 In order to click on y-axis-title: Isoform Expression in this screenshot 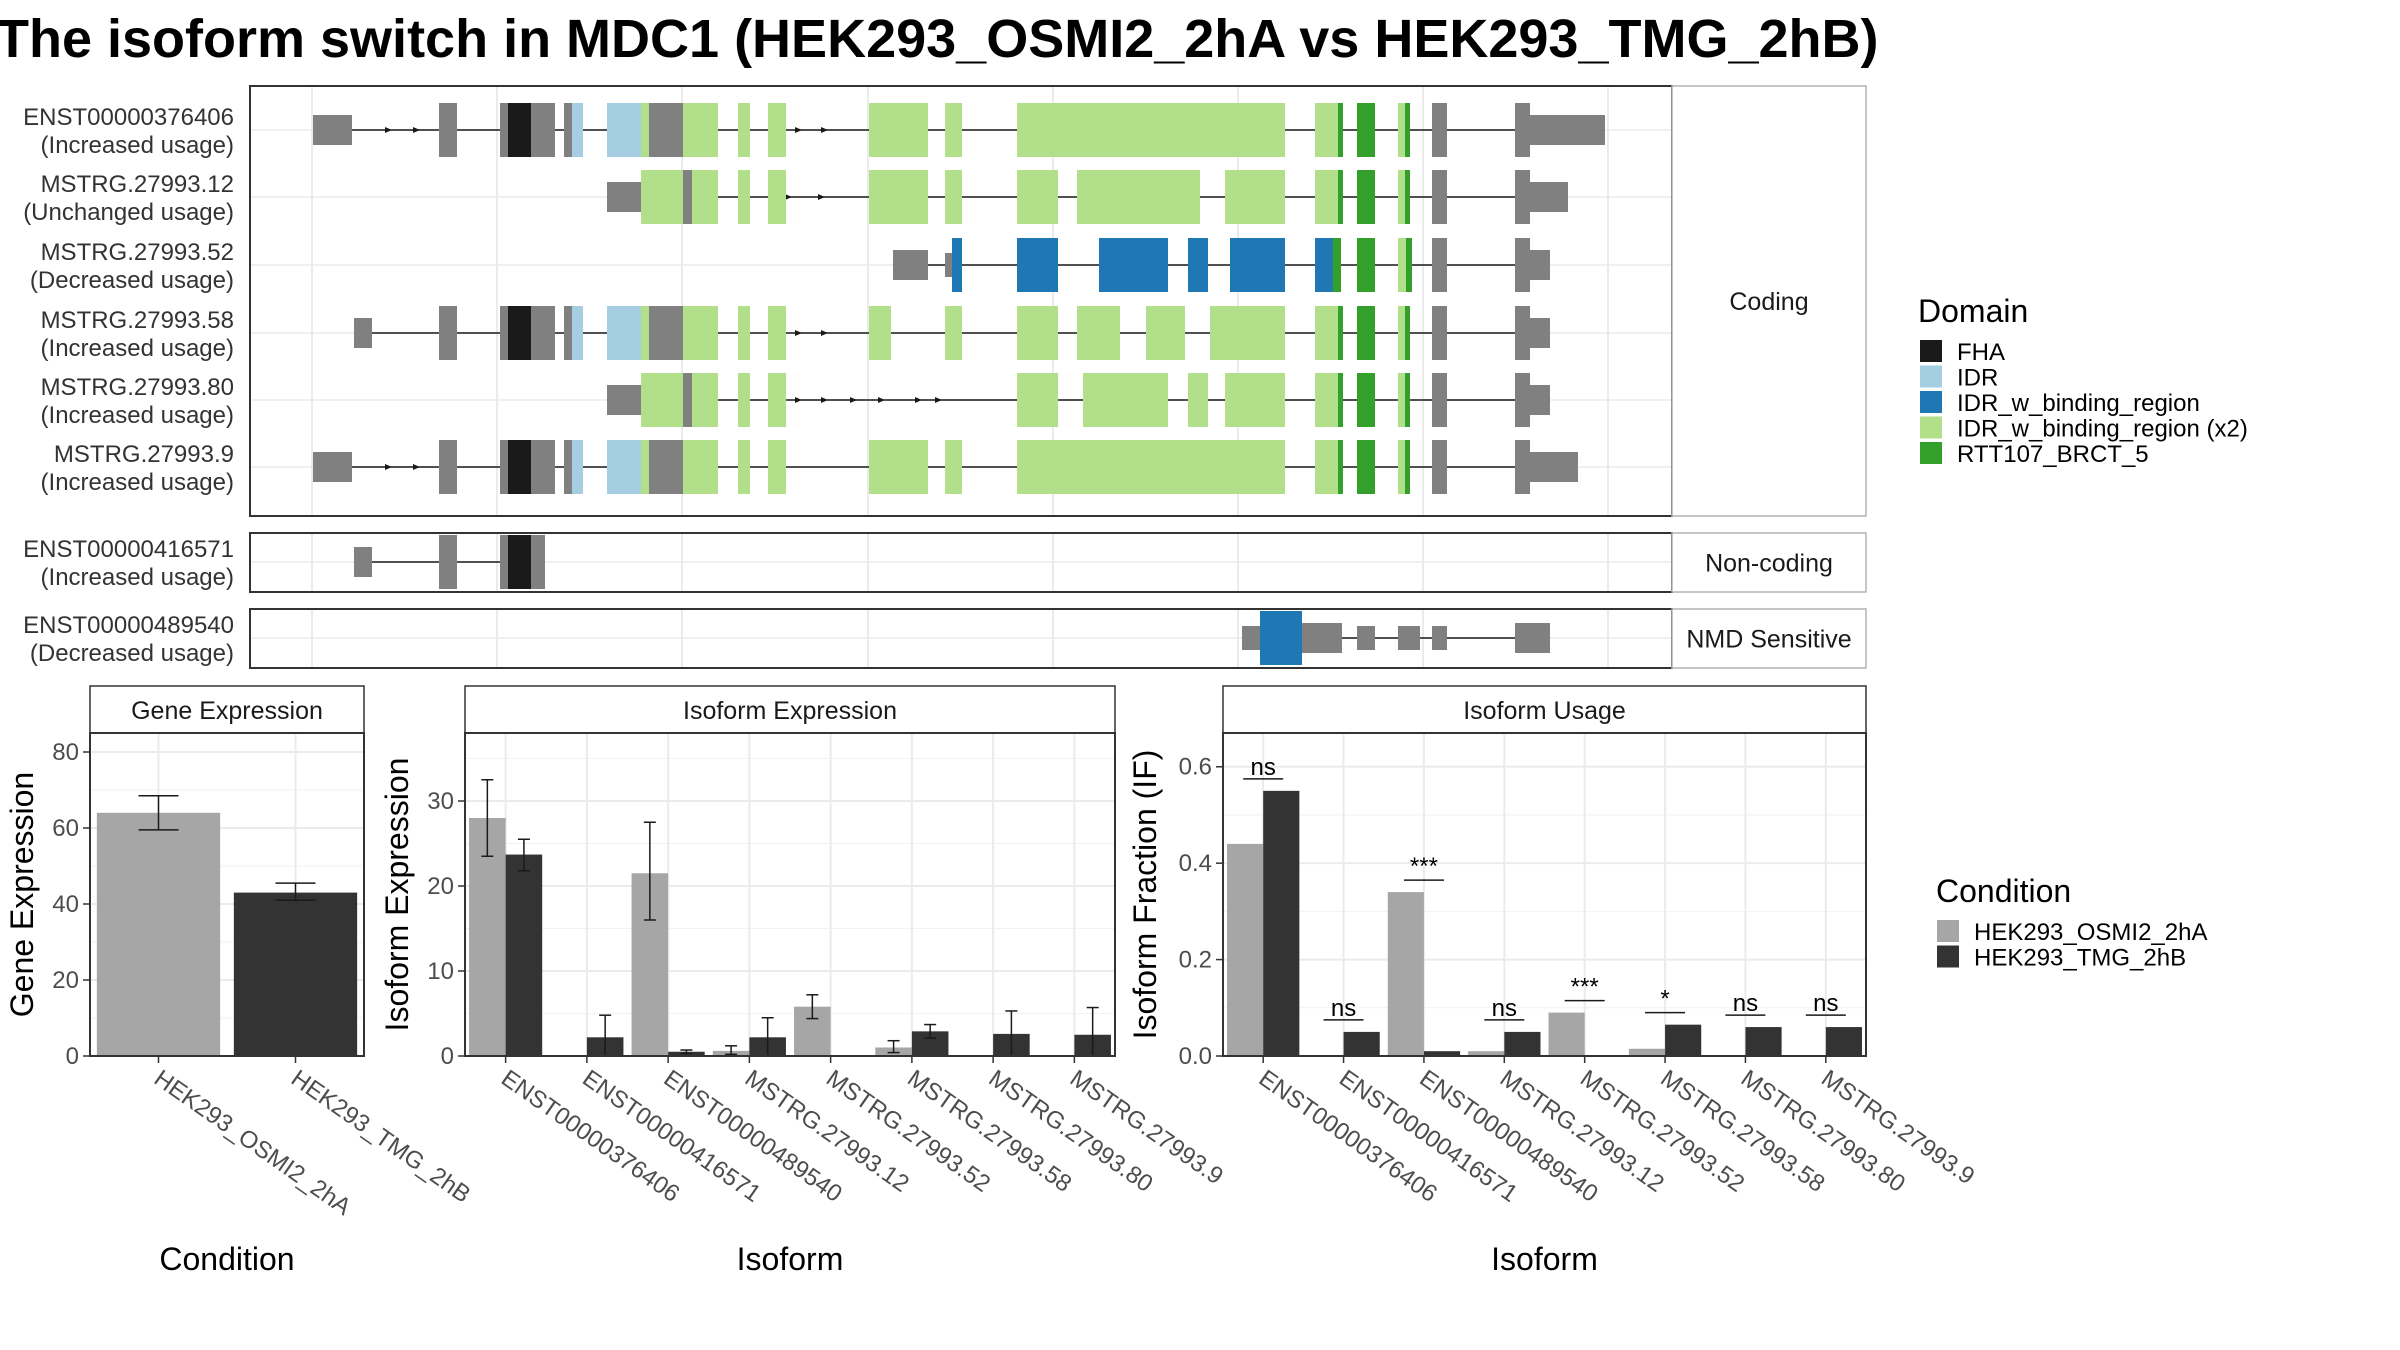, I will do `click(397, 895)`.